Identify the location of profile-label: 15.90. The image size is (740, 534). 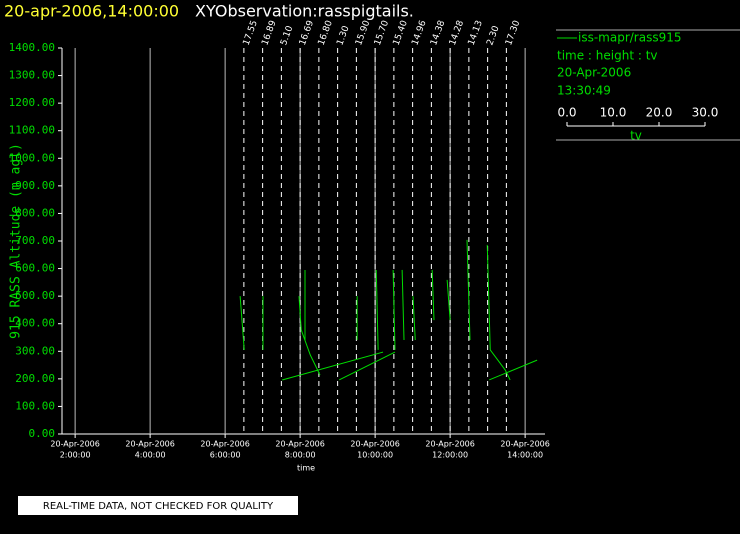
(363, 33).